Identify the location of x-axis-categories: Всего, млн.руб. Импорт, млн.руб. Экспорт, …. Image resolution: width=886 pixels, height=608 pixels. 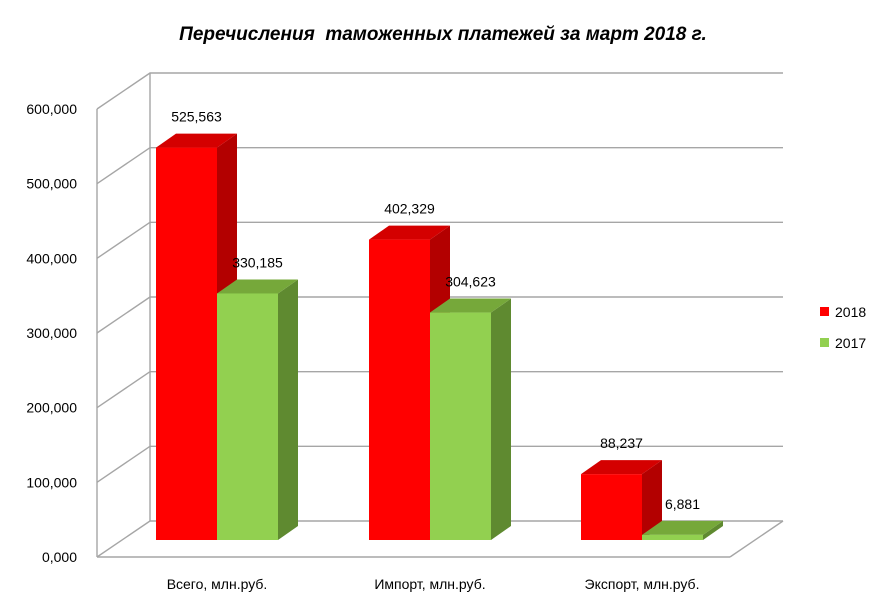
(433, 584).